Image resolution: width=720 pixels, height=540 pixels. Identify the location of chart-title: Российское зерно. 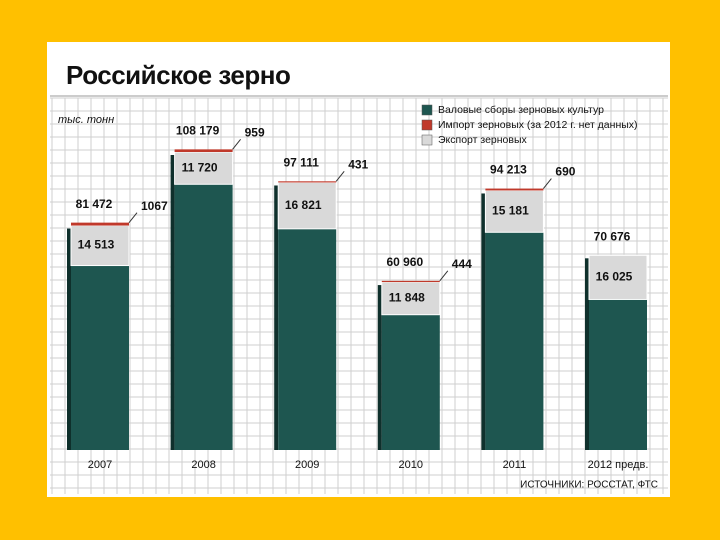
(178, 75).